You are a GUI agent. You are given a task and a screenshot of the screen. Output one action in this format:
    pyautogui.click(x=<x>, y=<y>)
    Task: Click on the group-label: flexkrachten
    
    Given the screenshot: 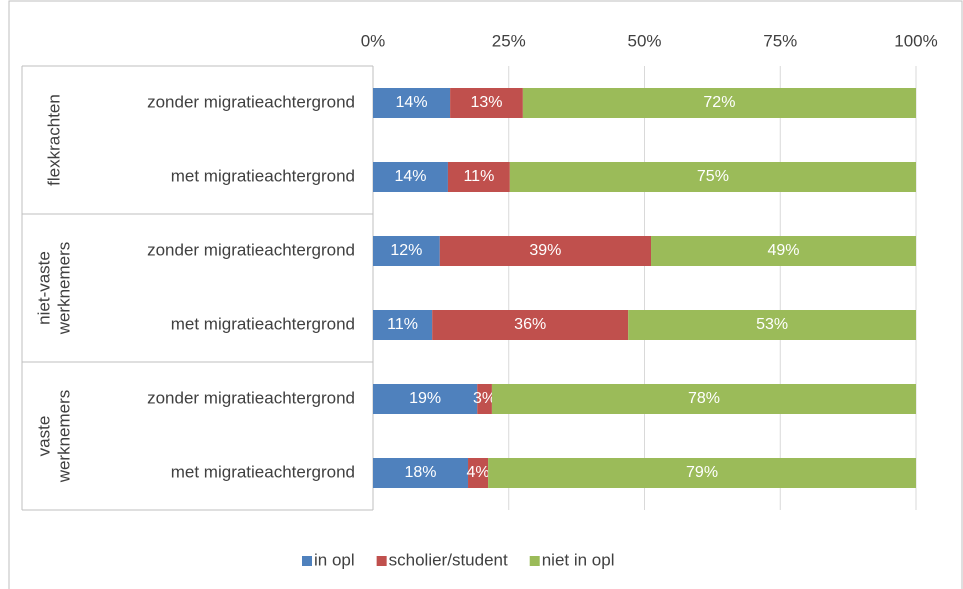 What is the action you would take?
    pyautogui.click(x=53, y=140)
    